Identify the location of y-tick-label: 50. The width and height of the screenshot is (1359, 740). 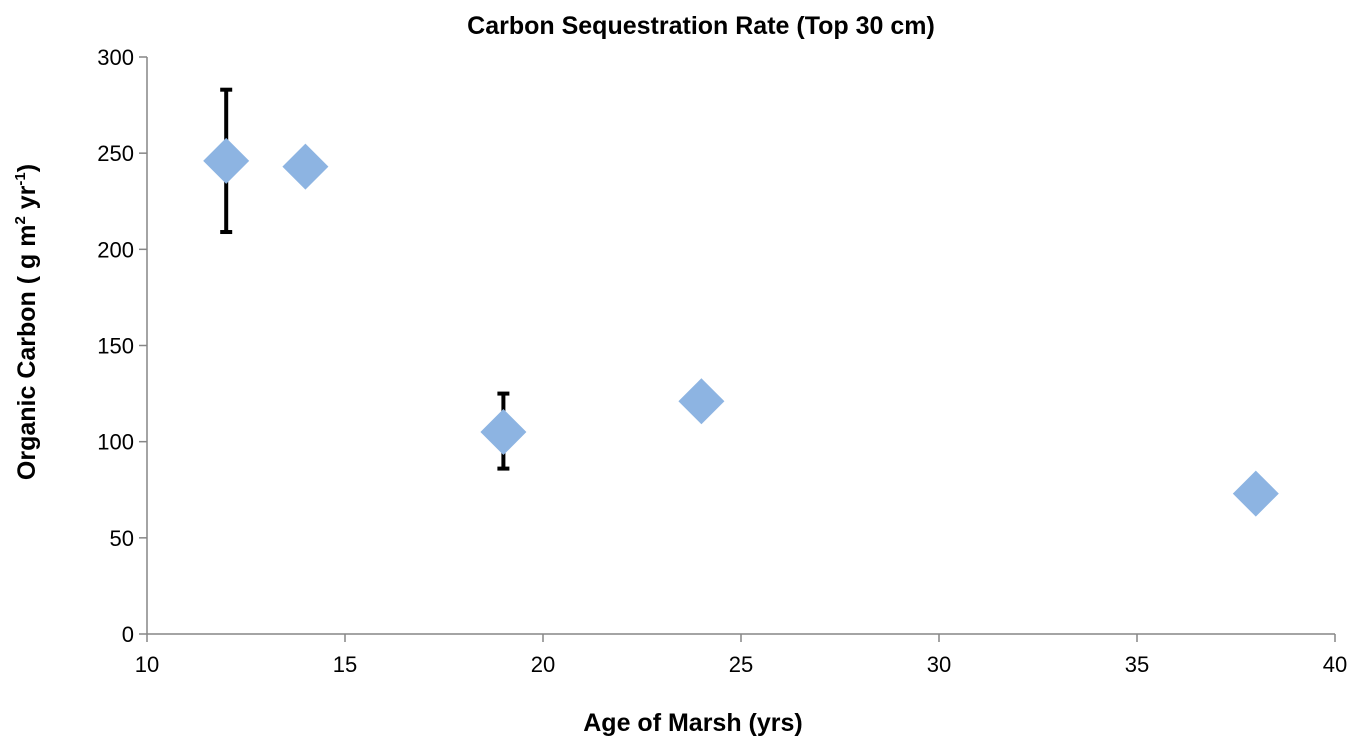
(122, 538).